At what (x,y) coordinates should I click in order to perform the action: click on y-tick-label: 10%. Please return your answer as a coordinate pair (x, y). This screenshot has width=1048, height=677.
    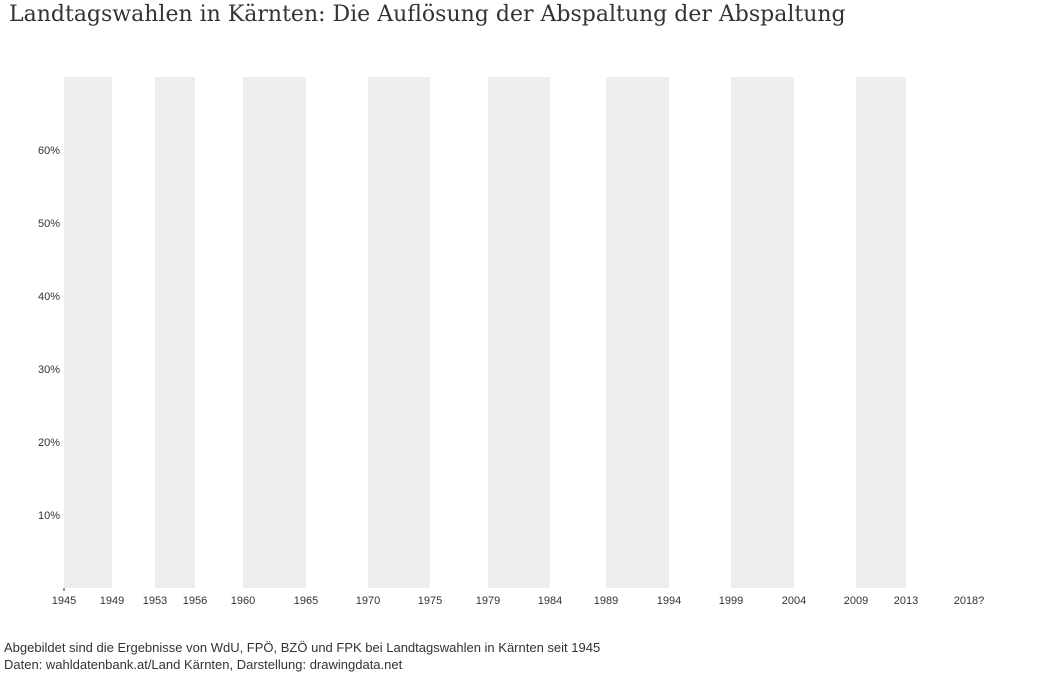
    Looking at the image, I should click on (49, 516).